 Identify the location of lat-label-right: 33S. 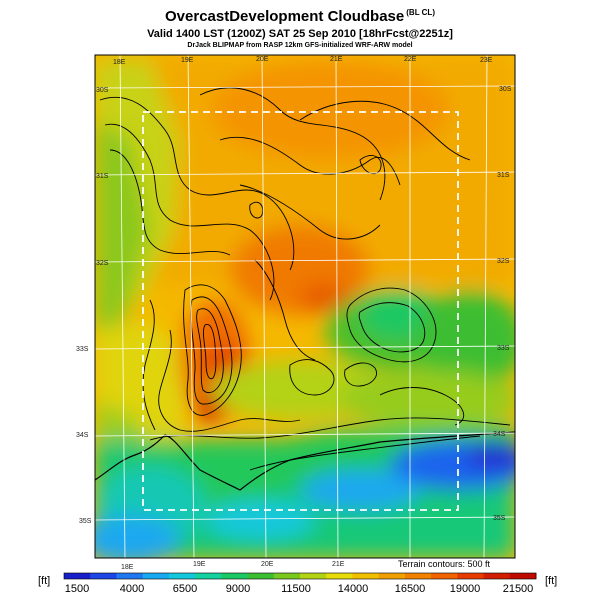
(503, 348).